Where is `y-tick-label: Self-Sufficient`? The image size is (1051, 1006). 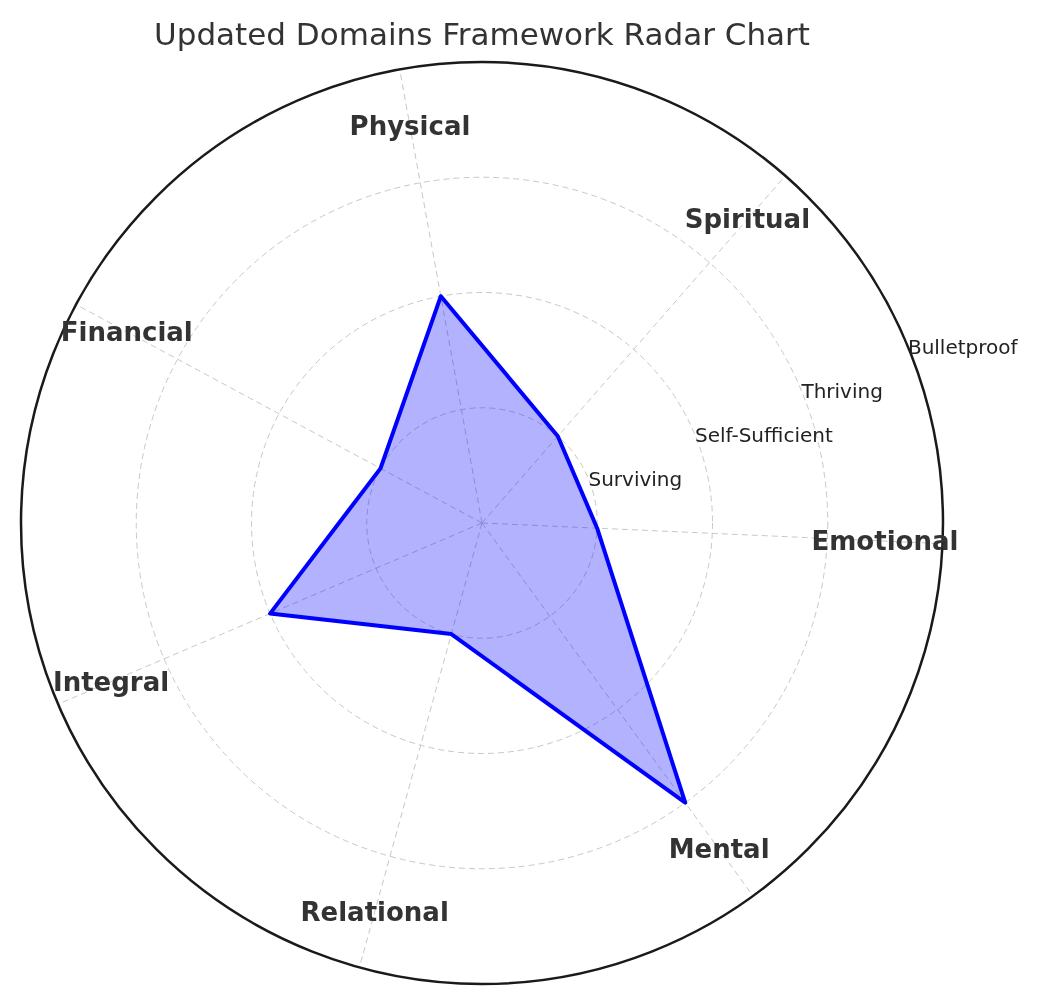 y-tick-label: Self-Sufficient is located at coordinates (763, 434).